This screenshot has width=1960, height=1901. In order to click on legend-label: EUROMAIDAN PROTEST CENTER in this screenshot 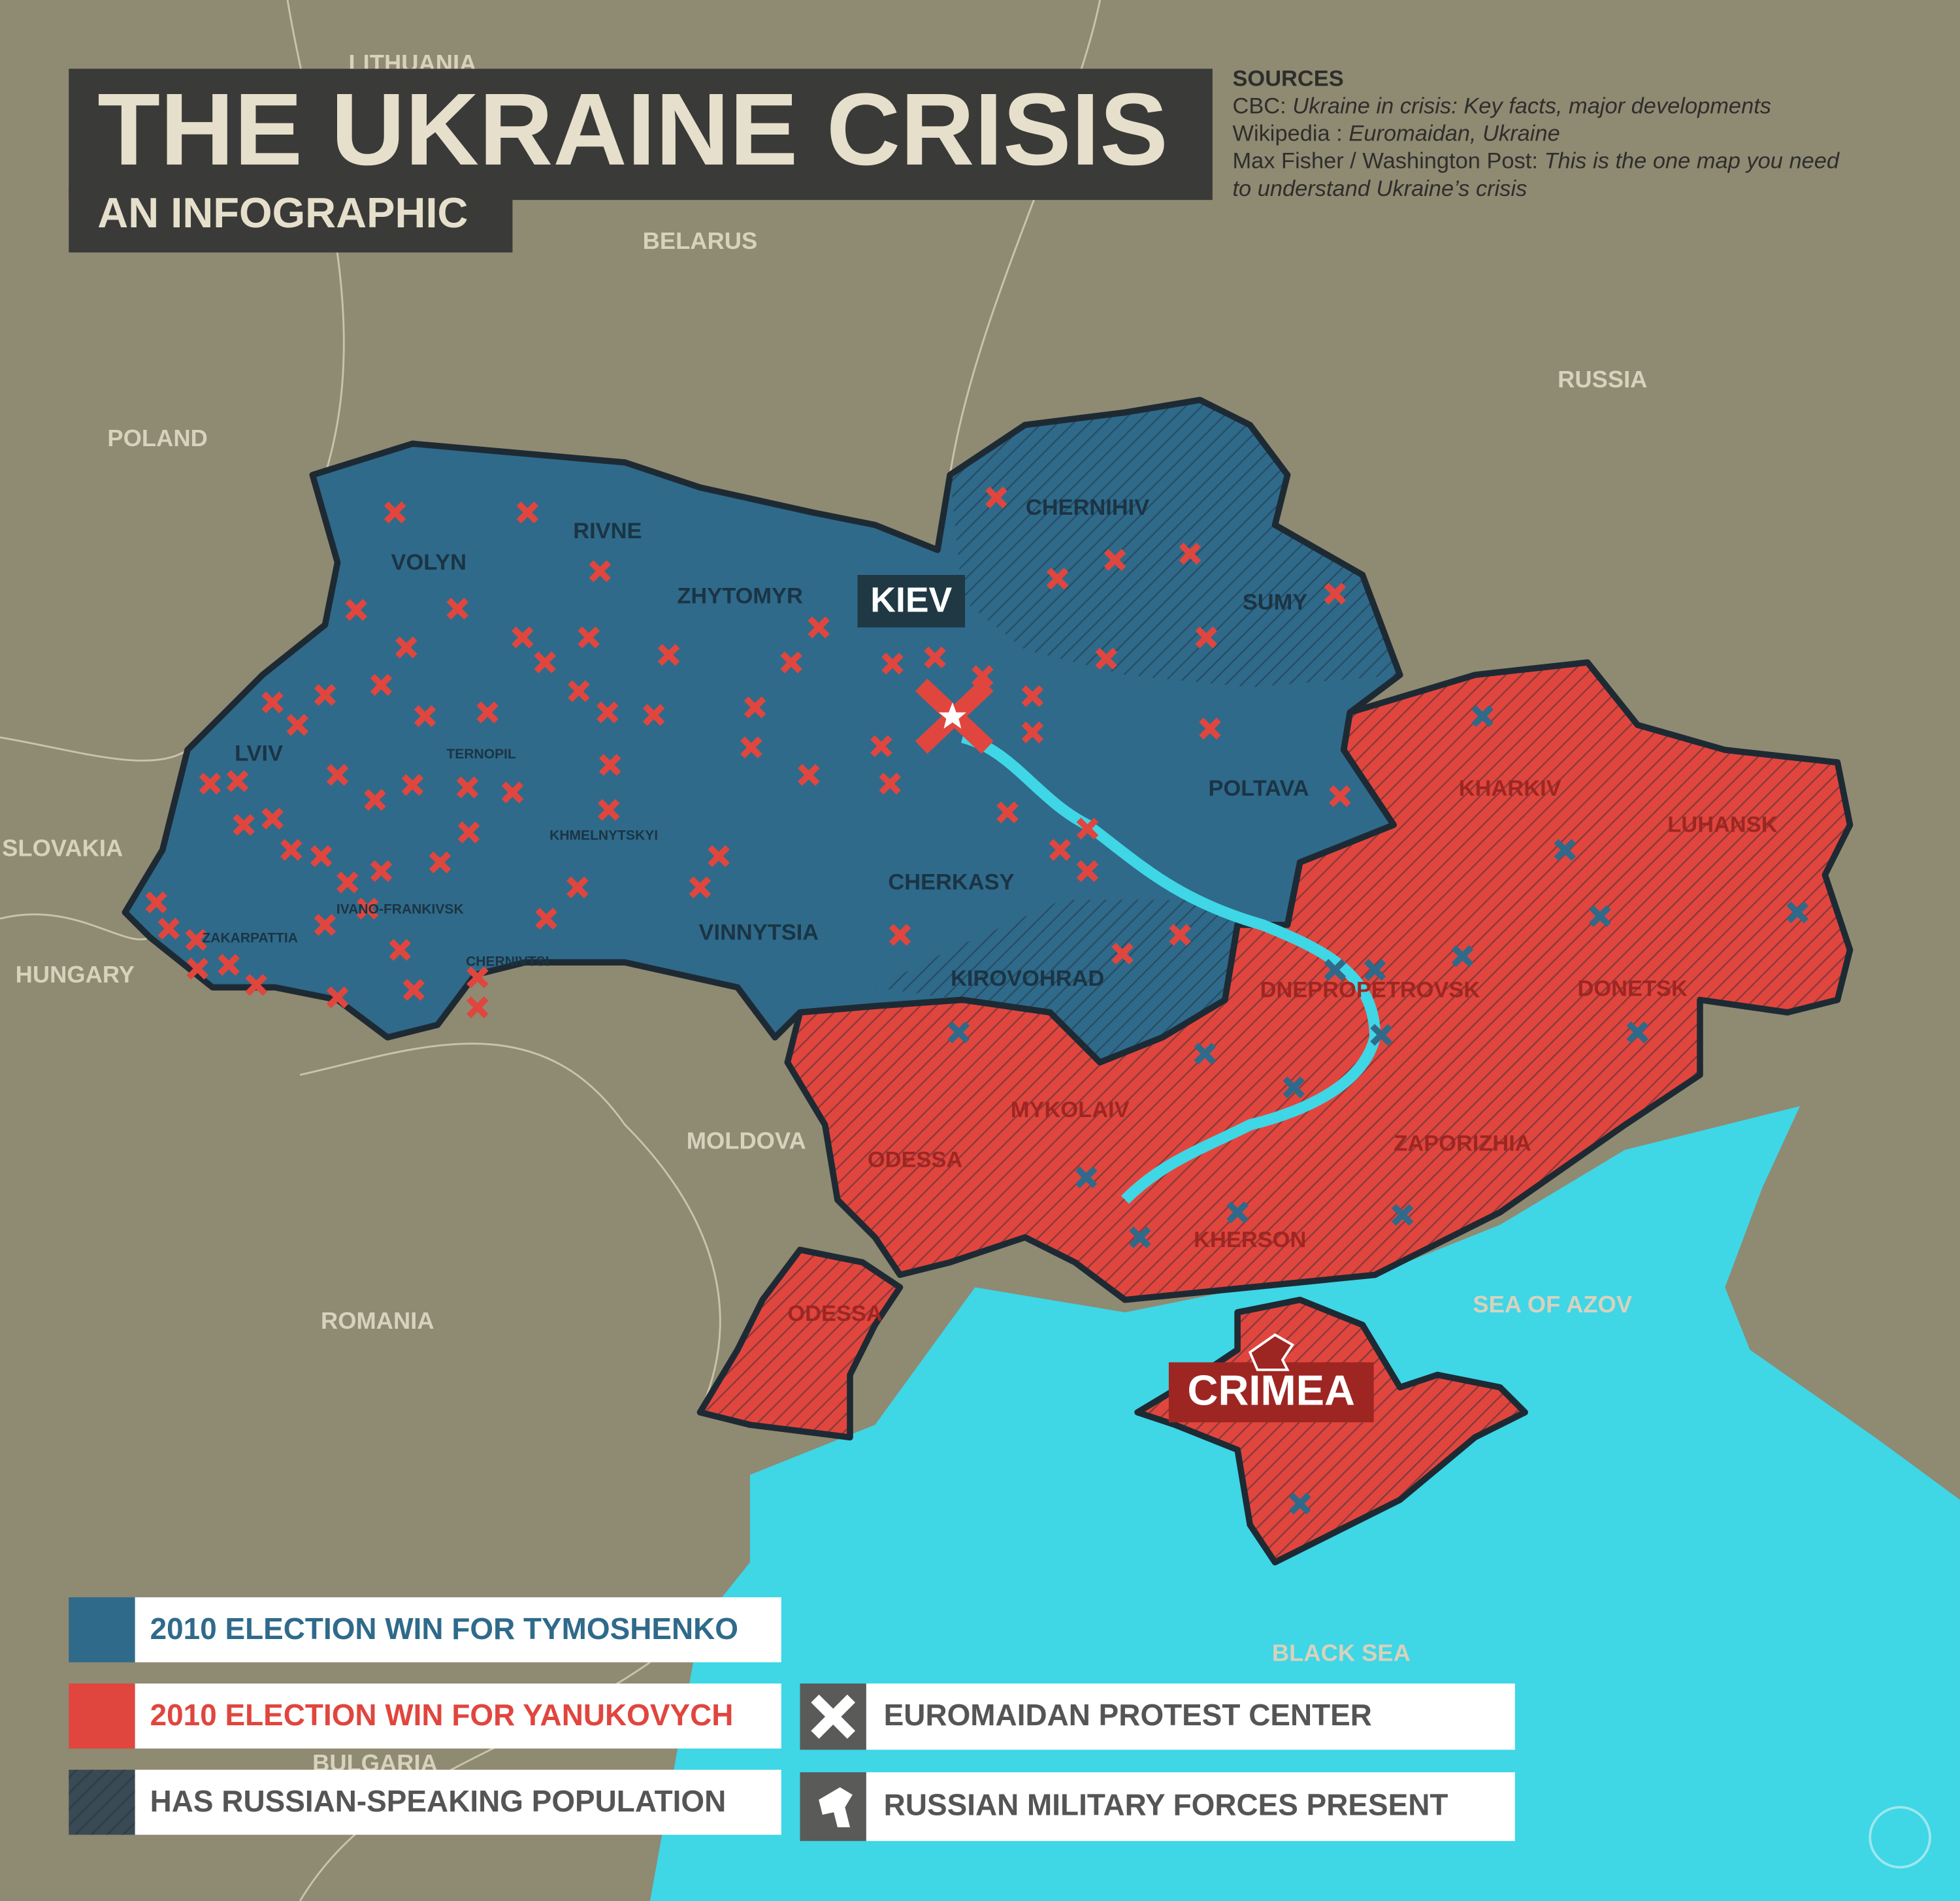, I will do `click(1128, 1715)`.